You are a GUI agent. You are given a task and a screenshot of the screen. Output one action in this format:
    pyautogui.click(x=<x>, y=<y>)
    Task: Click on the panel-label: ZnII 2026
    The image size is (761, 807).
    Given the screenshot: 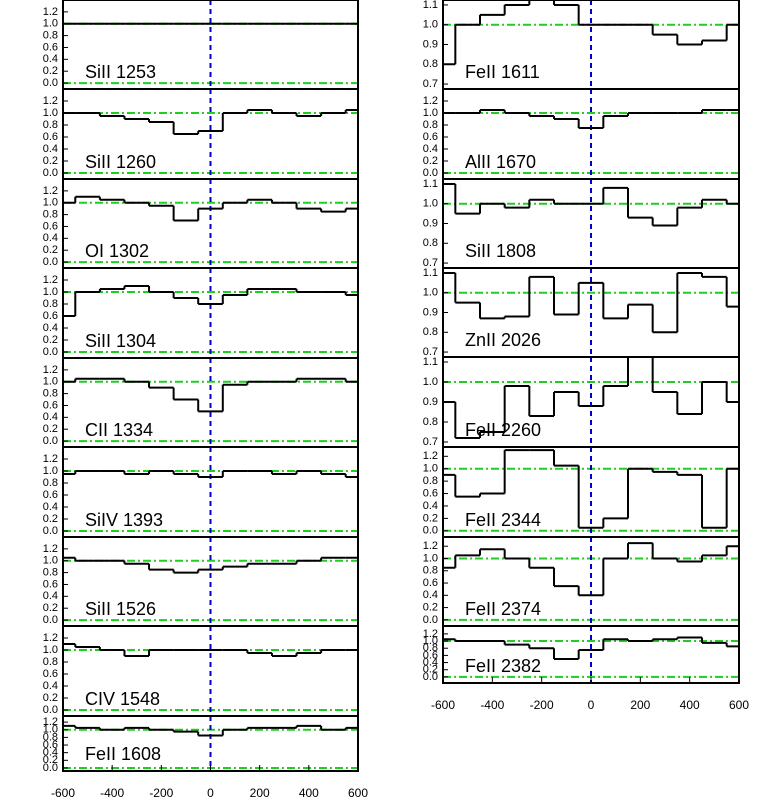 What is the action you would take?
    pyautogui.click(x=503, y=340)
    